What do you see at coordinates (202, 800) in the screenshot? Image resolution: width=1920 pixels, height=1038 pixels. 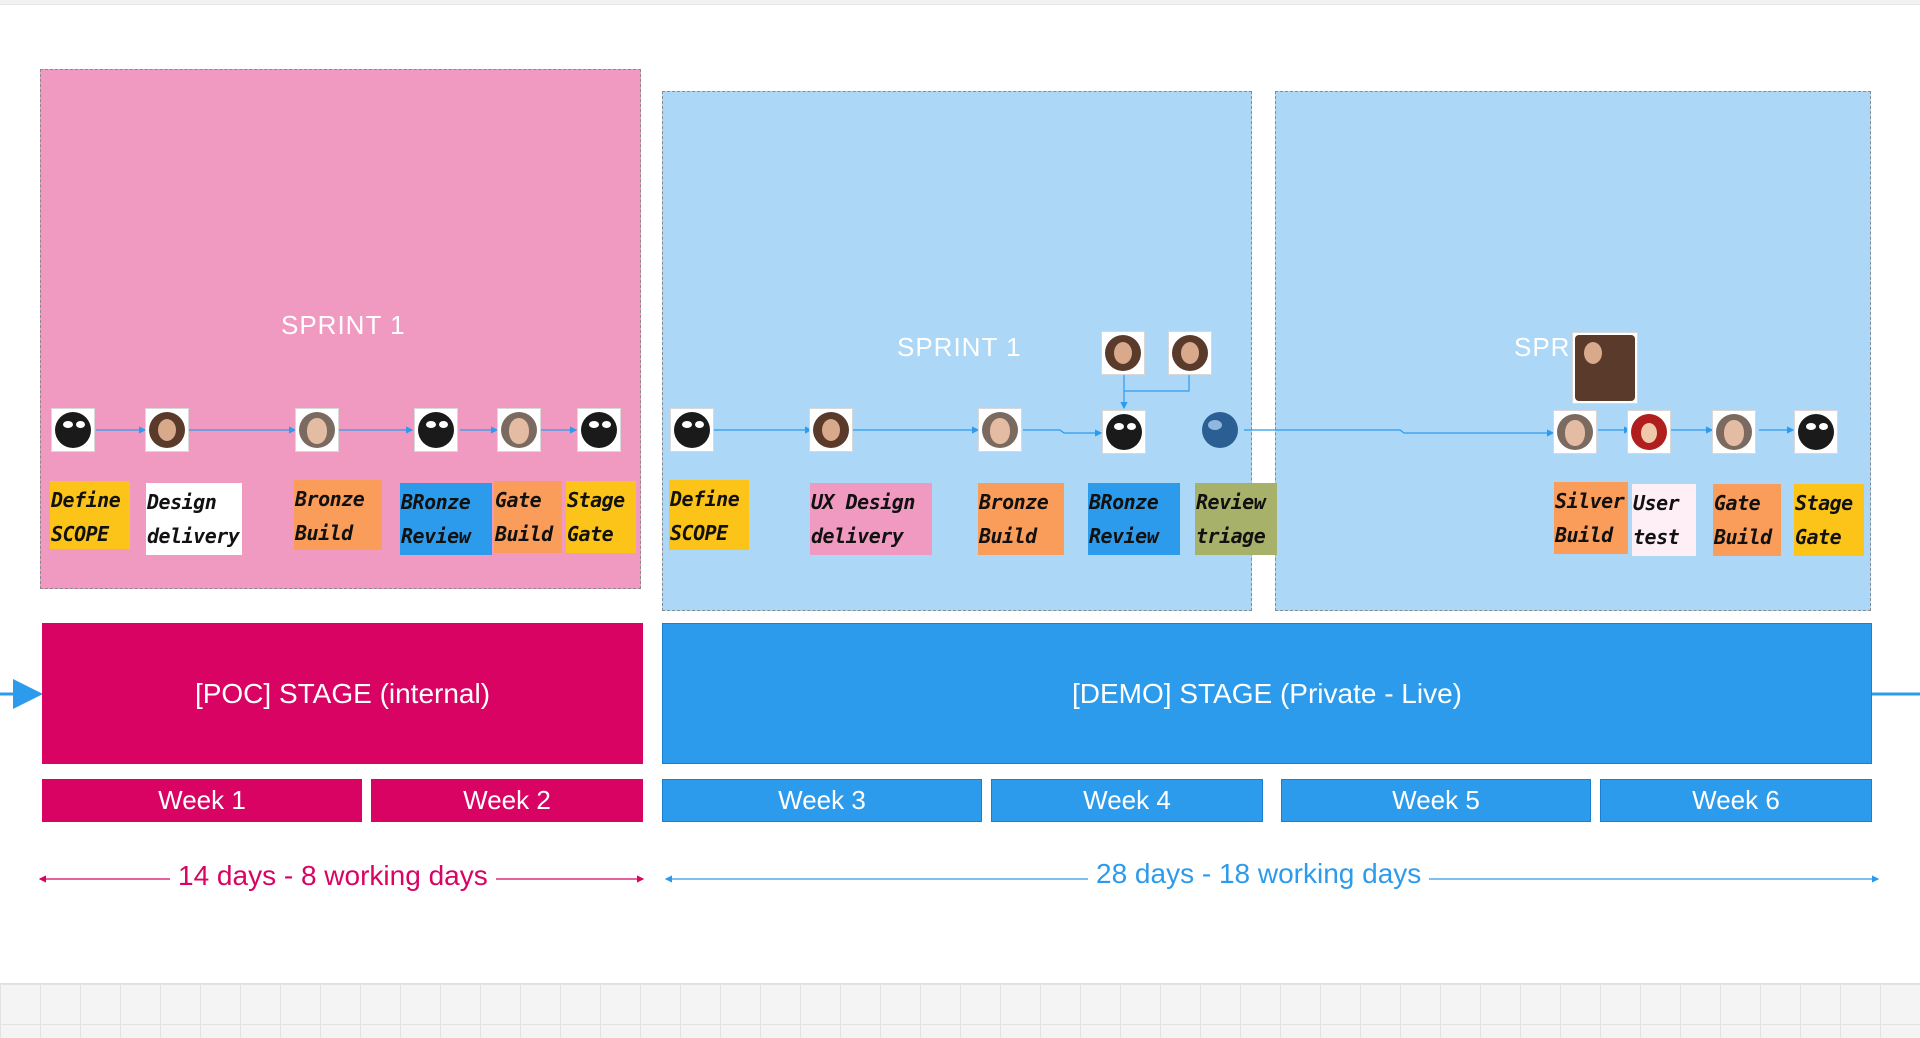 I see `week-bar: Week 1` at bounding box center [202, 800].